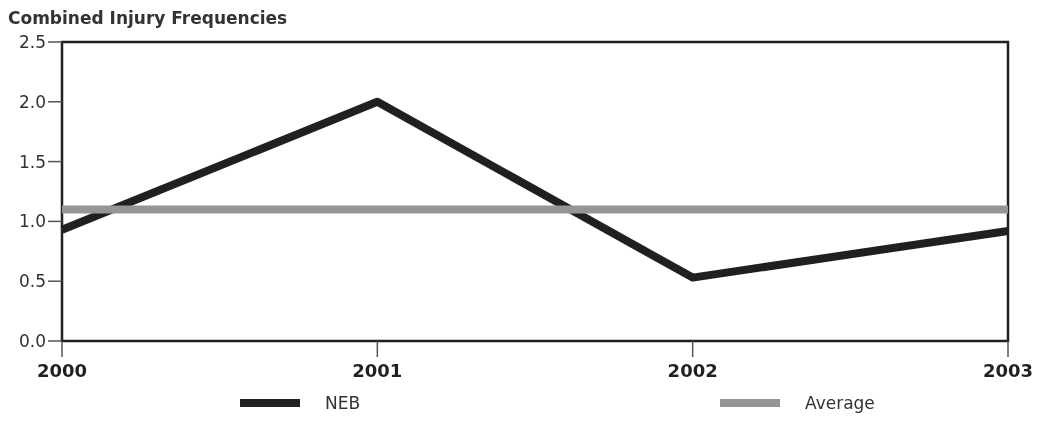 The height and width of the screenshot is (429, 1050). I want to click on y-tick-label: 0.0, so click(32, 340).